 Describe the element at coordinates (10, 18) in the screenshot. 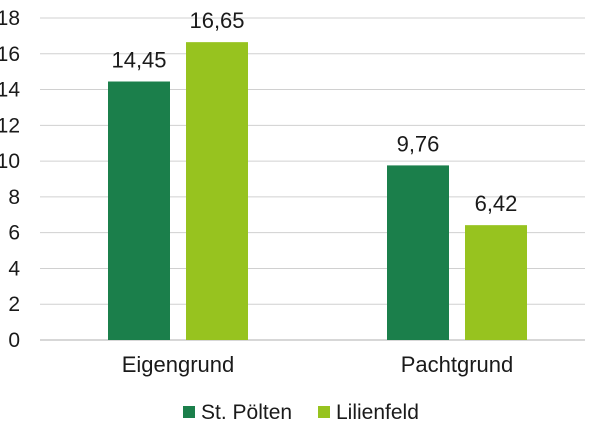

I see `y-tick-label: 18` at that location.